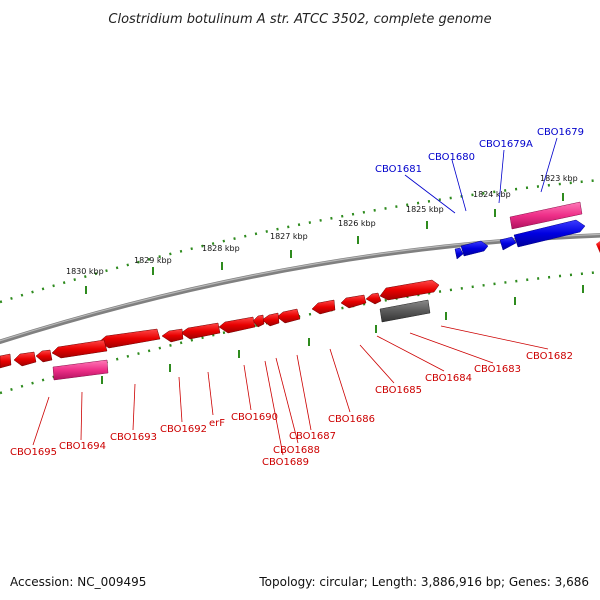 This screenshot has height=600, width=600. I want to click on gene-label-CBO1695: CBO1695, so click(33, 452).